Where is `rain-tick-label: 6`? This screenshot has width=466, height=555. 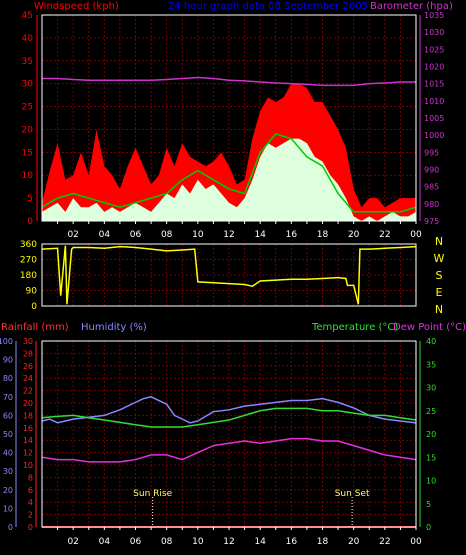
rain-tick-label: 6 is located at coordinates (30, 490).